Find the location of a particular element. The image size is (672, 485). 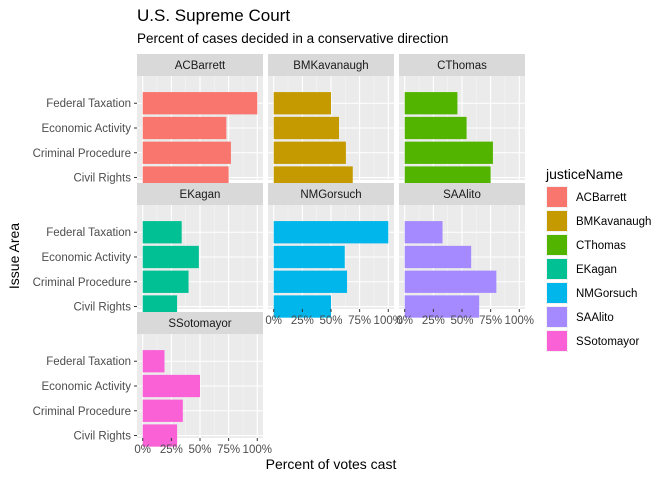

facet-strip-label: BMKavanaugh is located at coordinates (330, 66).